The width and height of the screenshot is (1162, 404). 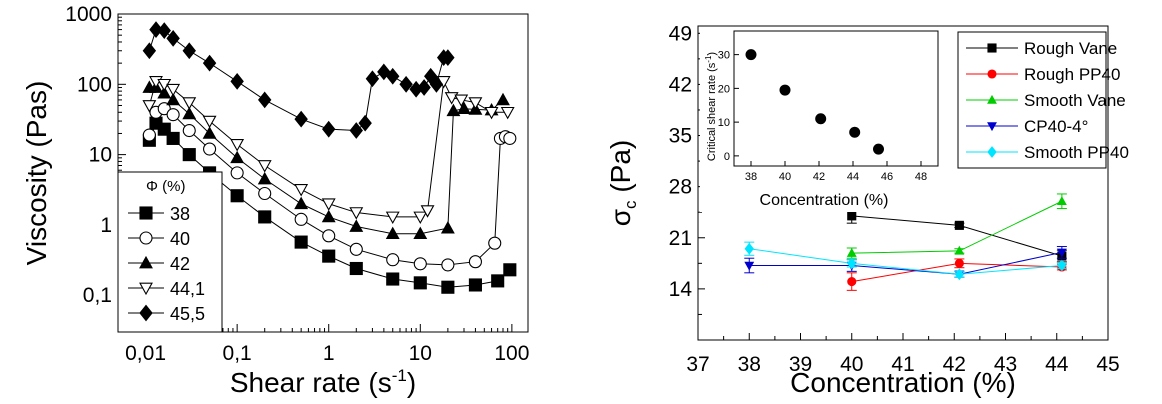 What do you see at coordinates (708, 59) in the screenshot?
I see `inset-y-label-sup: -1` at bounding box center [708, 59].